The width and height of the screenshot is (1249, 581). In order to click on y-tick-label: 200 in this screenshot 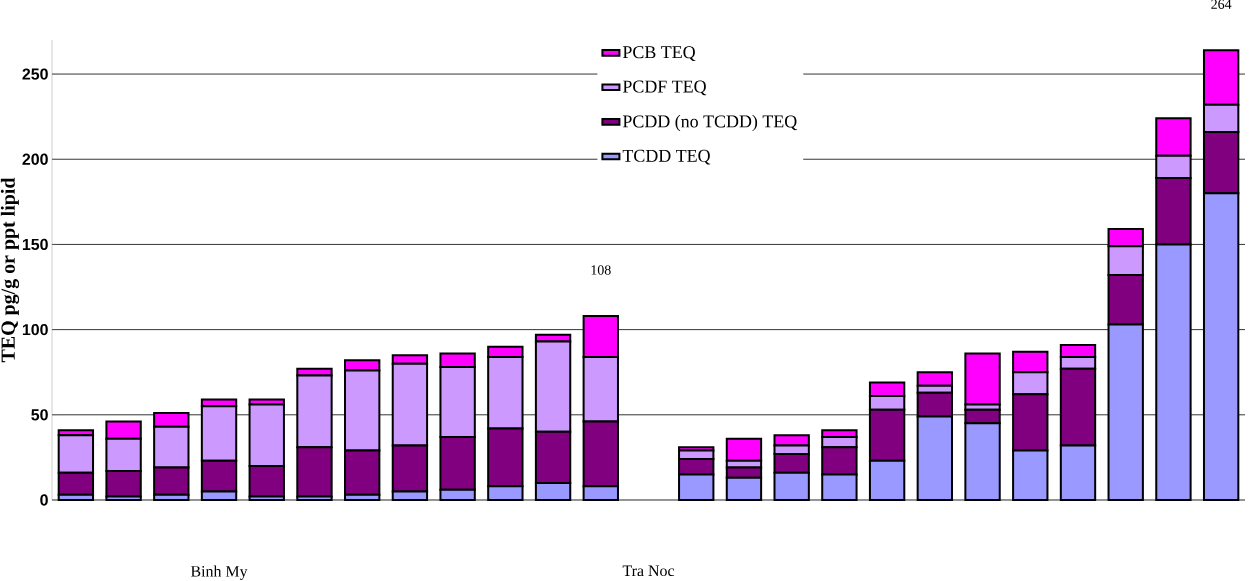, I will do `click(35, 159)`.